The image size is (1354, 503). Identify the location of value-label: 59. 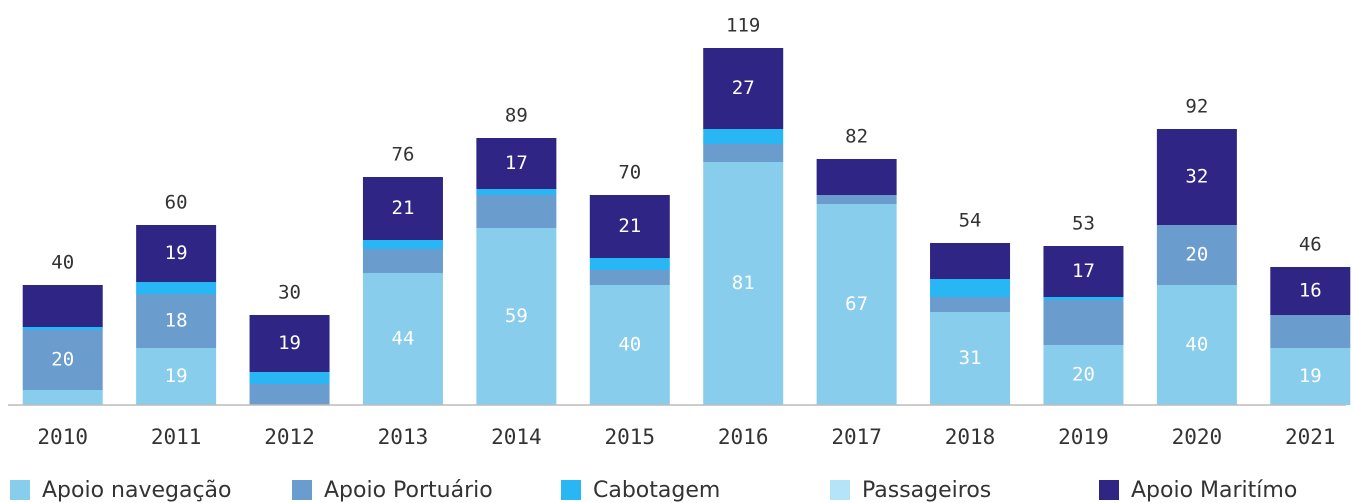
(516, 316).